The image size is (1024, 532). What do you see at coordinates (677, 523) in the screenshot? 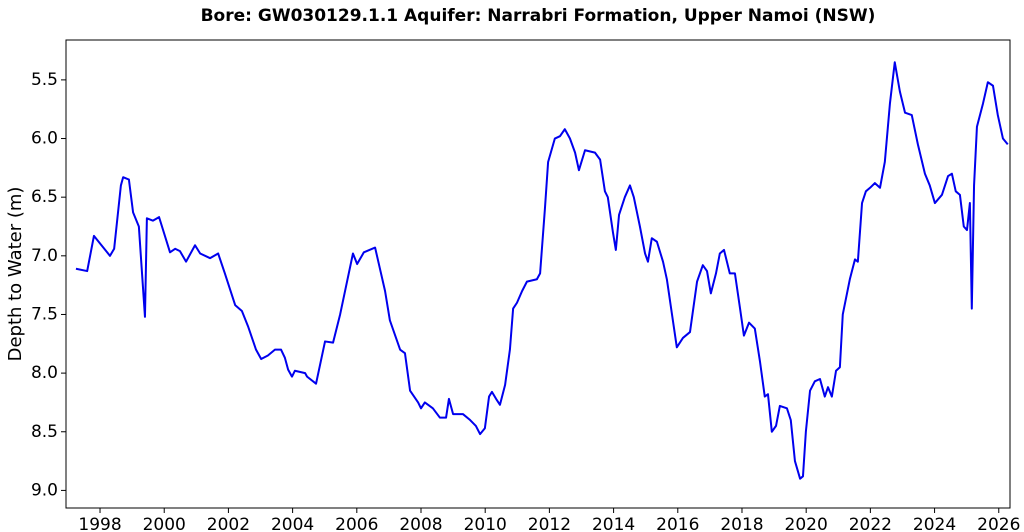
I see `x-tick-label: 2016` at bounding box center [677, 523].